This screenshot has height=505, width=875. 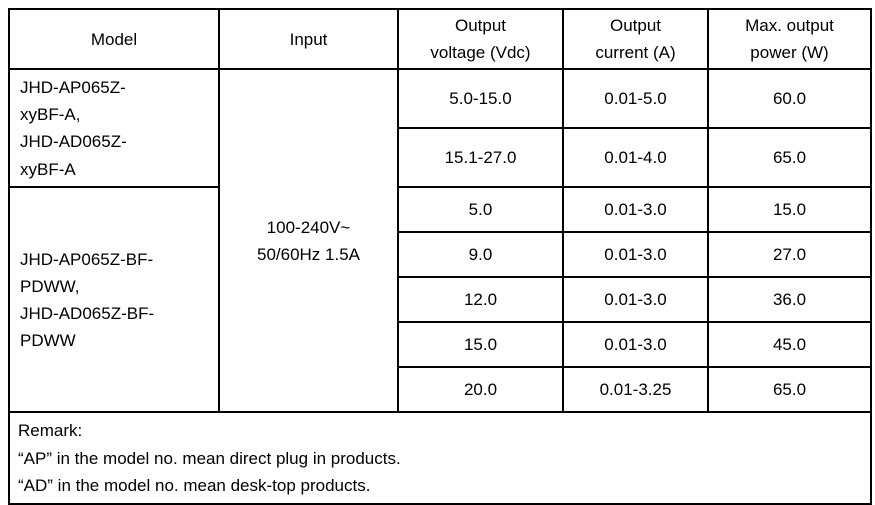 I want to click on remark-title: Remark:, so click(x=50, y=431).